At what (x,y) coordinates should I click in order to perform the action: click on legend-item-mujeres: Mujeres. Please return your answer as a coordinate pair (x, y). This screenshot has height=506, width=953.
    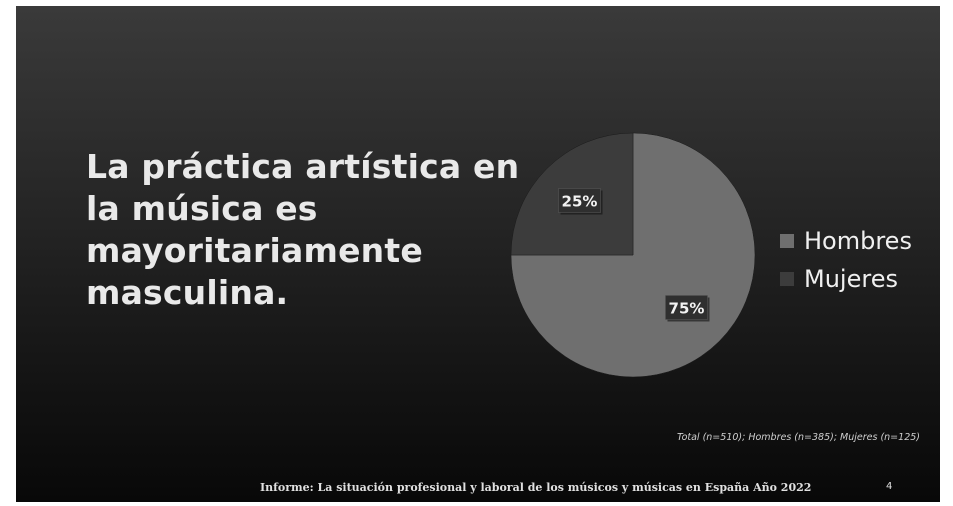
    Looking at the image, I should click on (846, 279).